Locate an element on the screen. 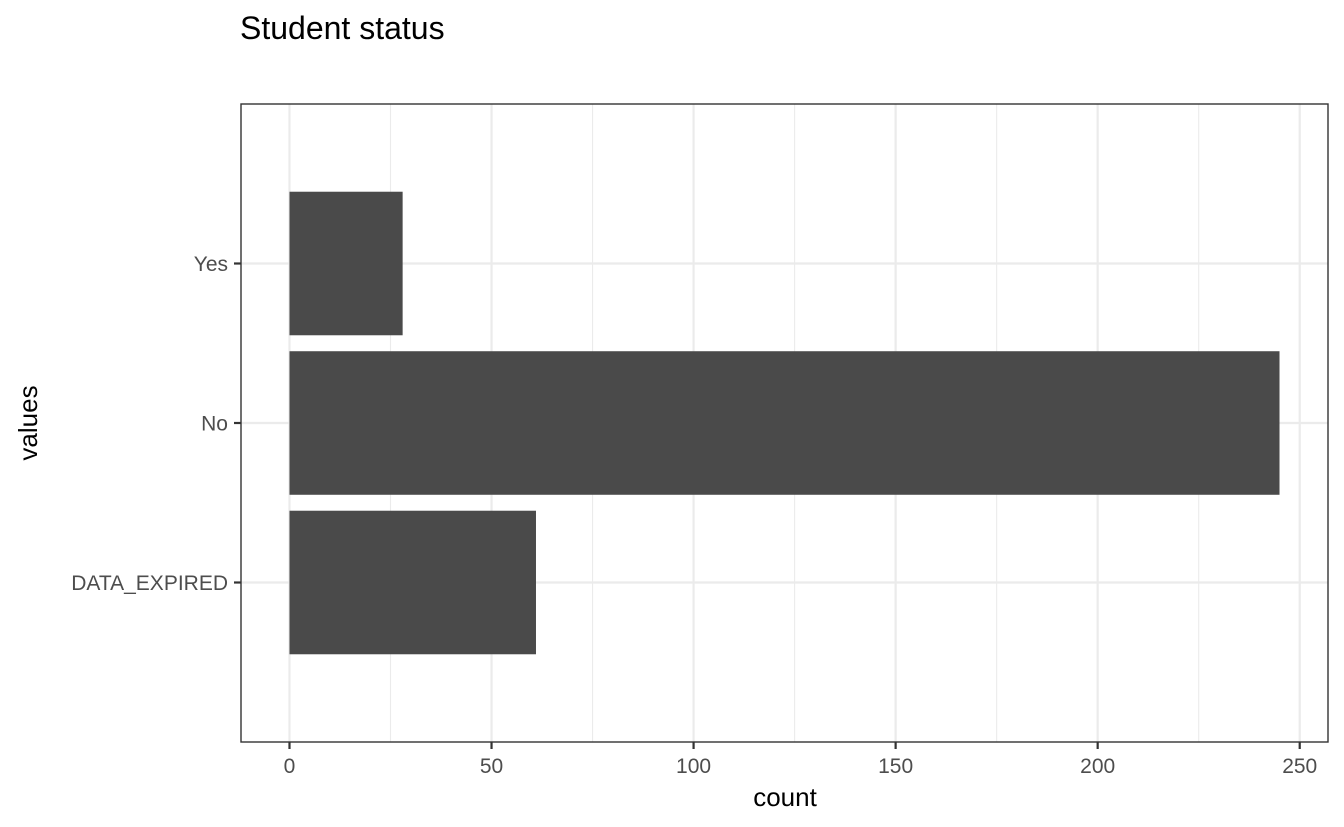 The image size is (1344, 827). x-tick-label: 100 is located at coordinates (693, 766).